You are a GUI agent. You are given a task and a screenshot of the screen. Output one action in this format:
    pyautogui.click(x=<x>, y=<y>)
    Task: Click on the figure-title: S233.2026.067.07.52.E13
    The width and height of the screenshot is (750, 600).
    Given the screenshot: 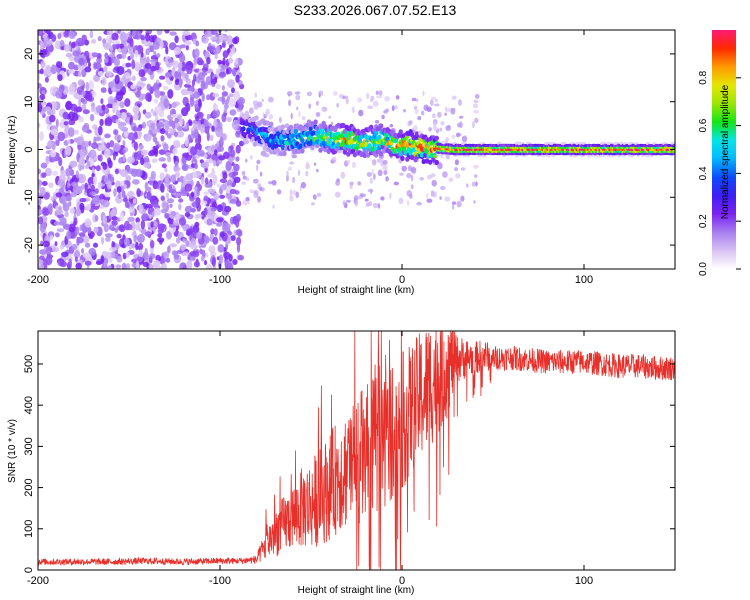 What is the action you would take?
    pyautogui.click(x=375, y=10)
    